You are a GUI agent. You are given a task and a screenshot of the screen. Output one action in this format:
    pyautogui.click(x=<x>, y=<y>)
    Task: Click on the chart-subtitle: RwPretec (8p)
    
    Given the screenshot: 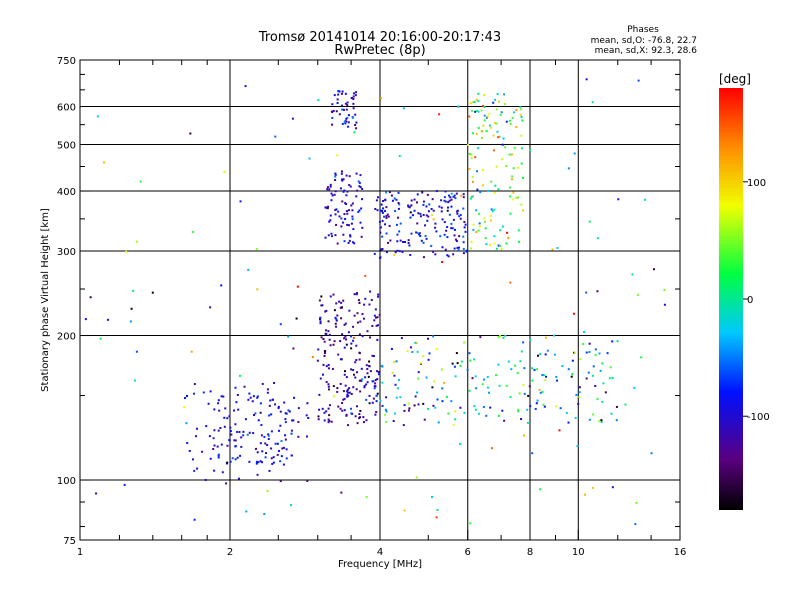 What is the action you would take?
    pyautogui.click(x=379, y=50)
    